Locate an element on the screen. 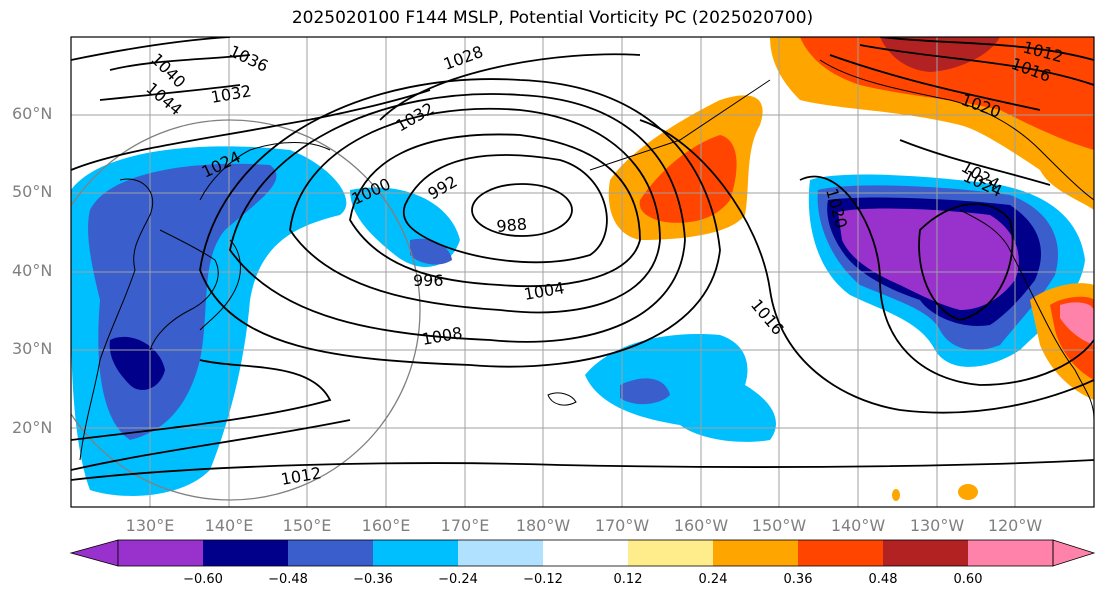  lon-label: 130°W is located at coordinates (937, 525).